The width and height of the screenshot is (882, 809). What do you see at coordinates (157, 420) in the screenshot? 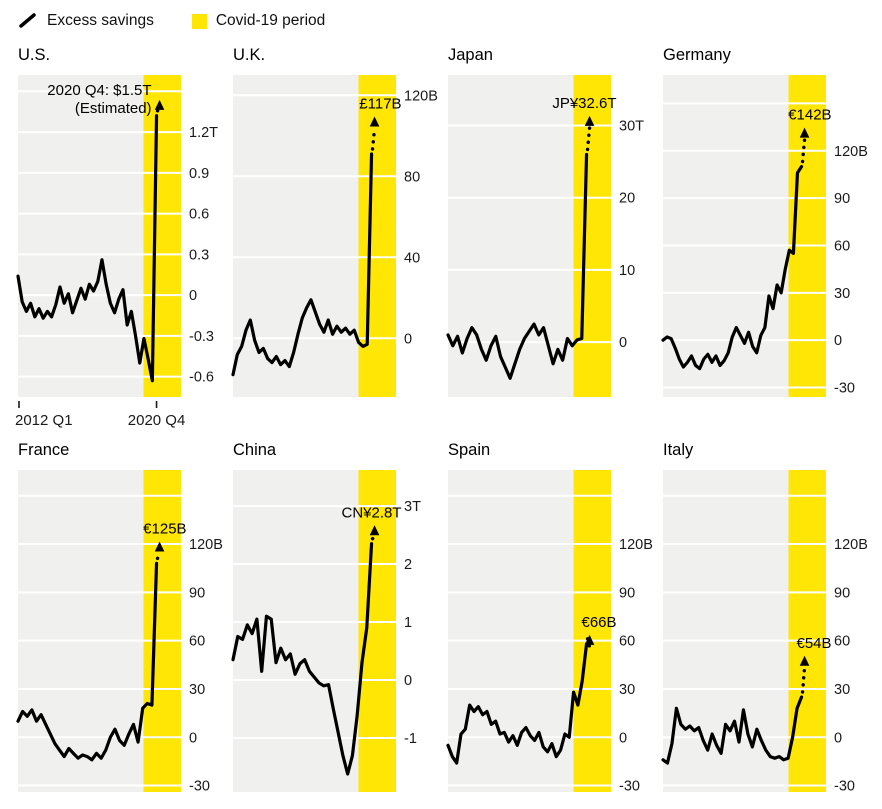
I see `x-tick-label: 2020 Q4` at bounding box center [157, 420].